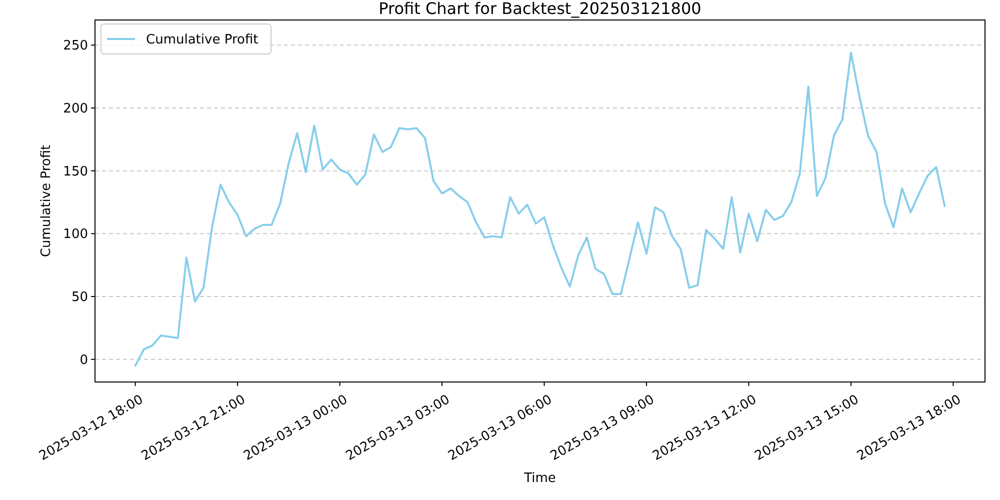  I want to click on chart-title: Profit Chart for Backtest_202503121800, so click(540, 9).